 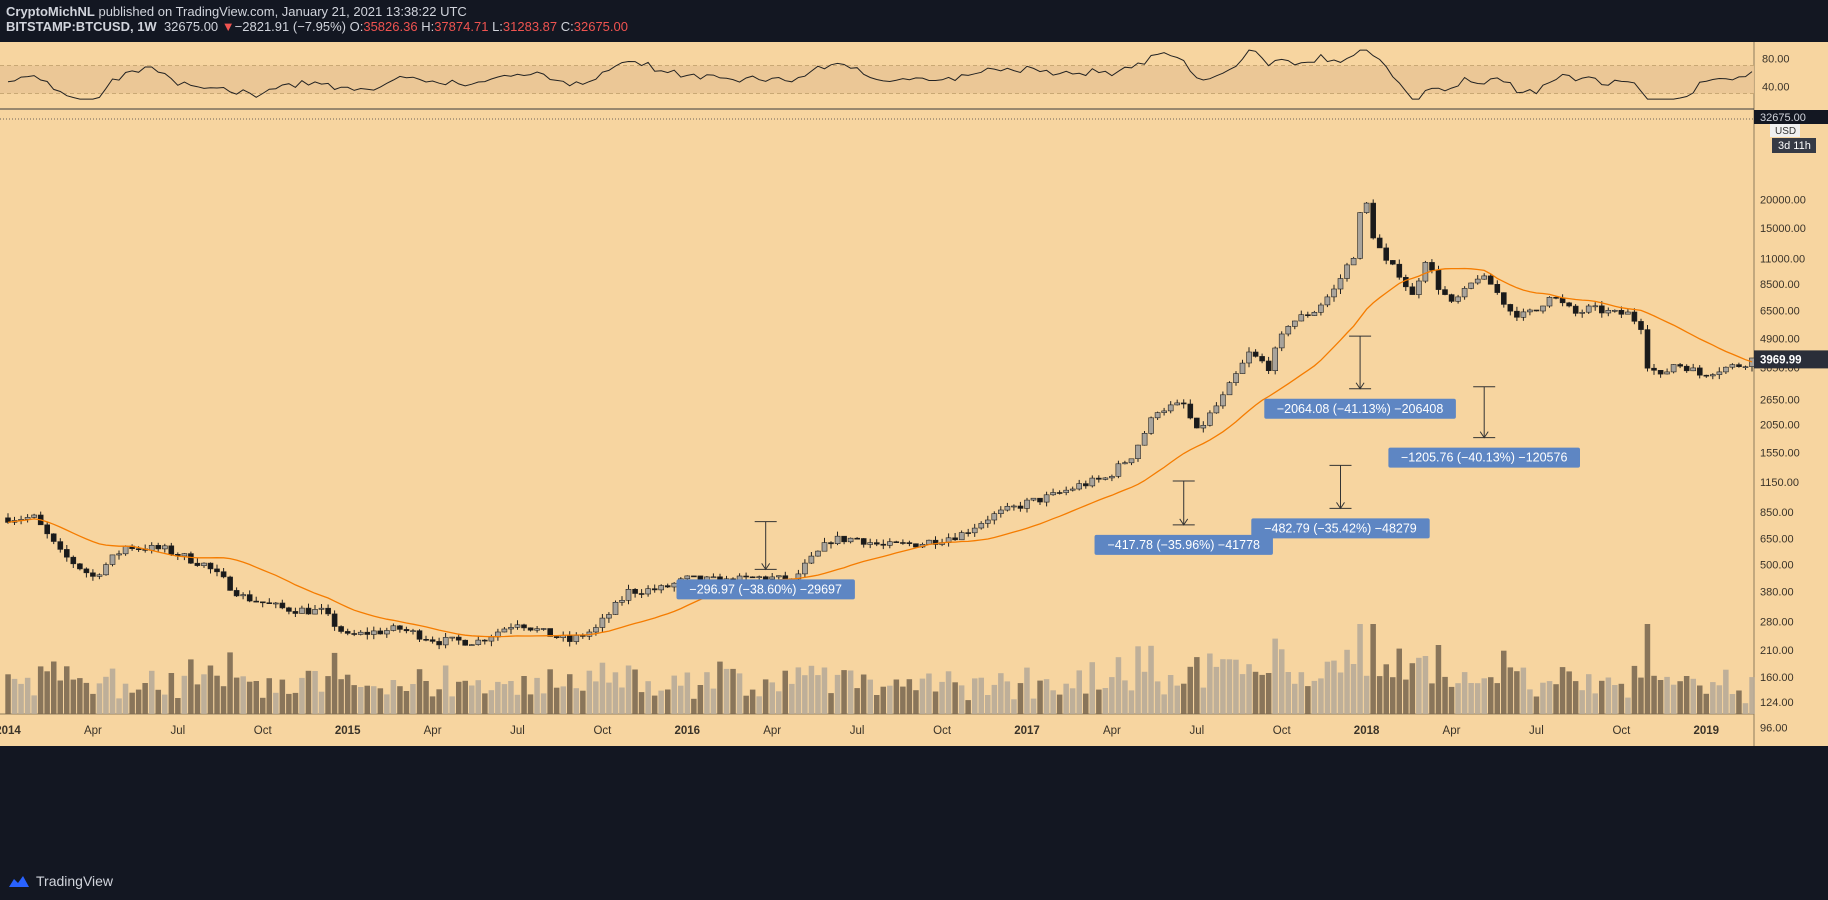 What do you see at coordinates (60, 881) in the screenshot?
I see `tradingview-logo: TradingView` at bounding box center [60, 881].